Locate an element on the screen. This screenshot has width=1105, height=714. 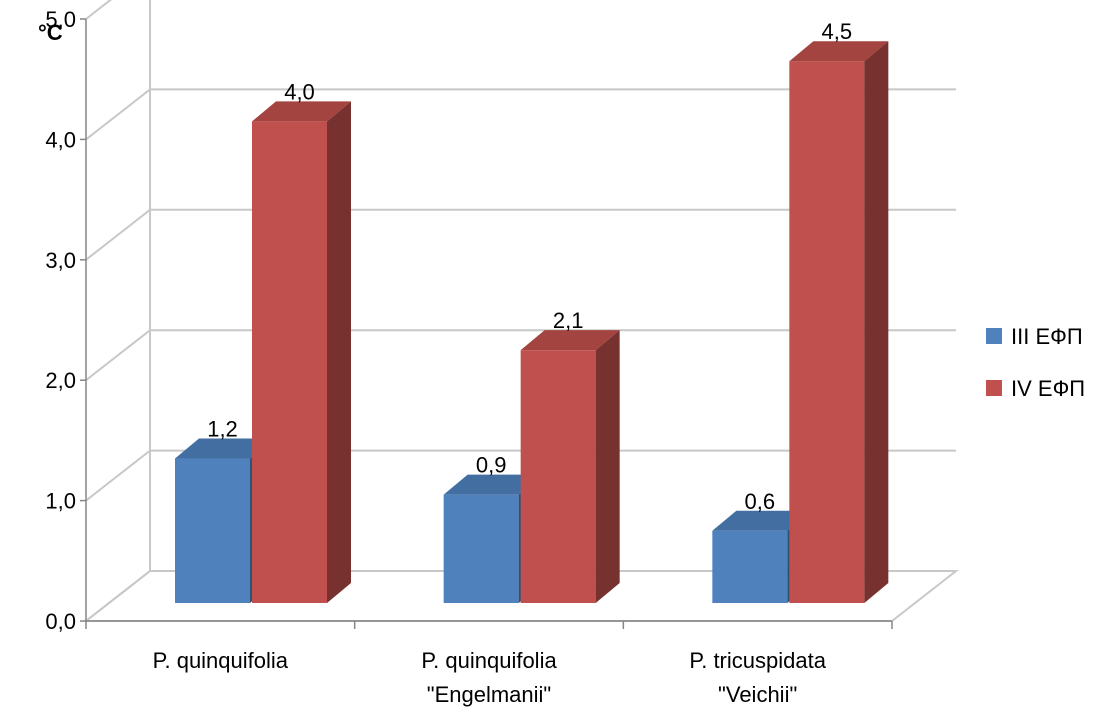
data-label: 0,9 is located at coordinates (491, 465).